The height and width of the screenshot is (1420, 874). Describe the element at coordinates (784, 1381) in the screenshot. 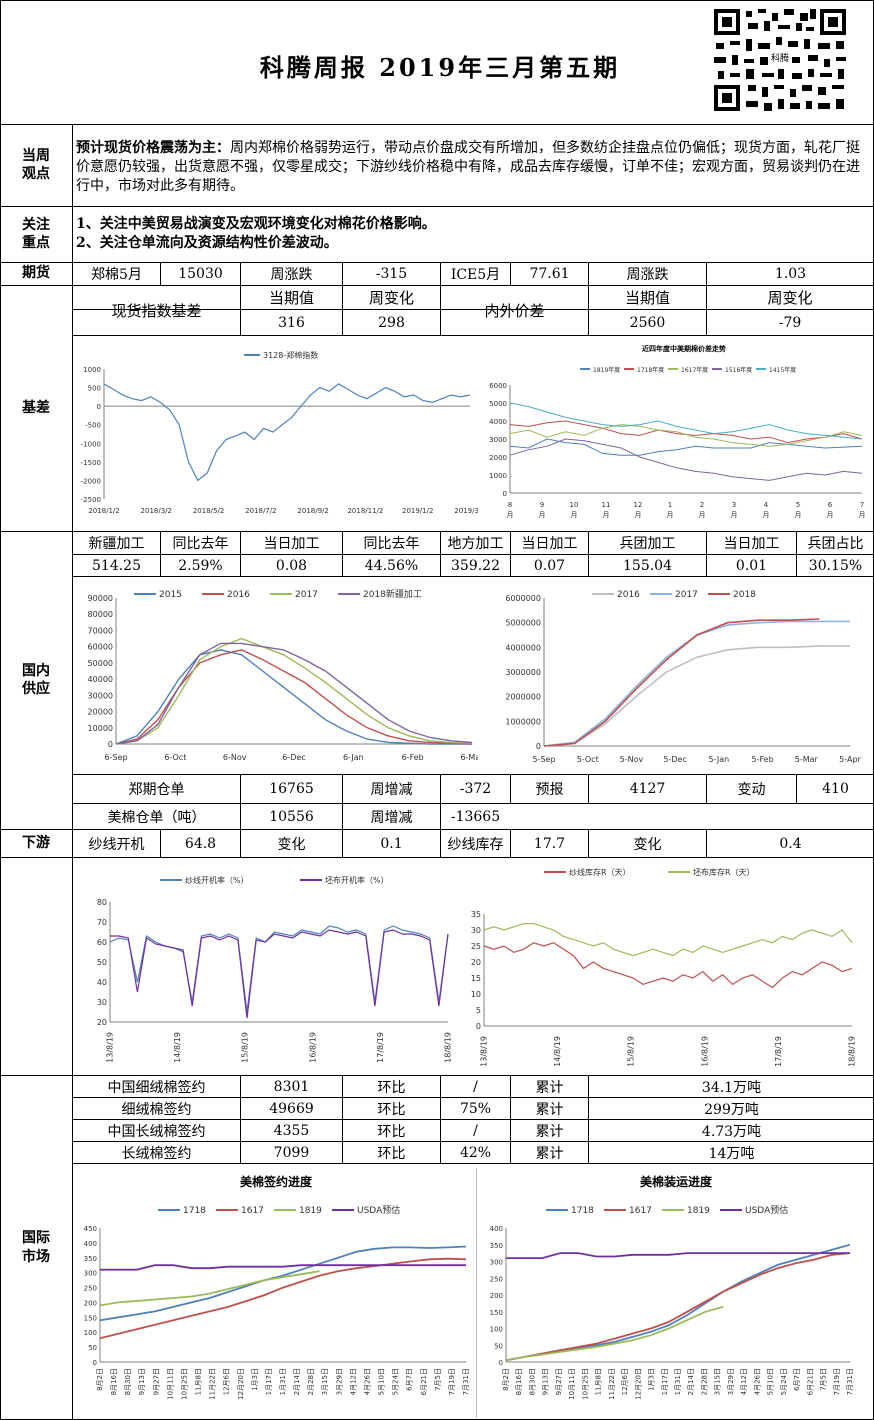

I see `x-tick-label: 5月24日` at that location.